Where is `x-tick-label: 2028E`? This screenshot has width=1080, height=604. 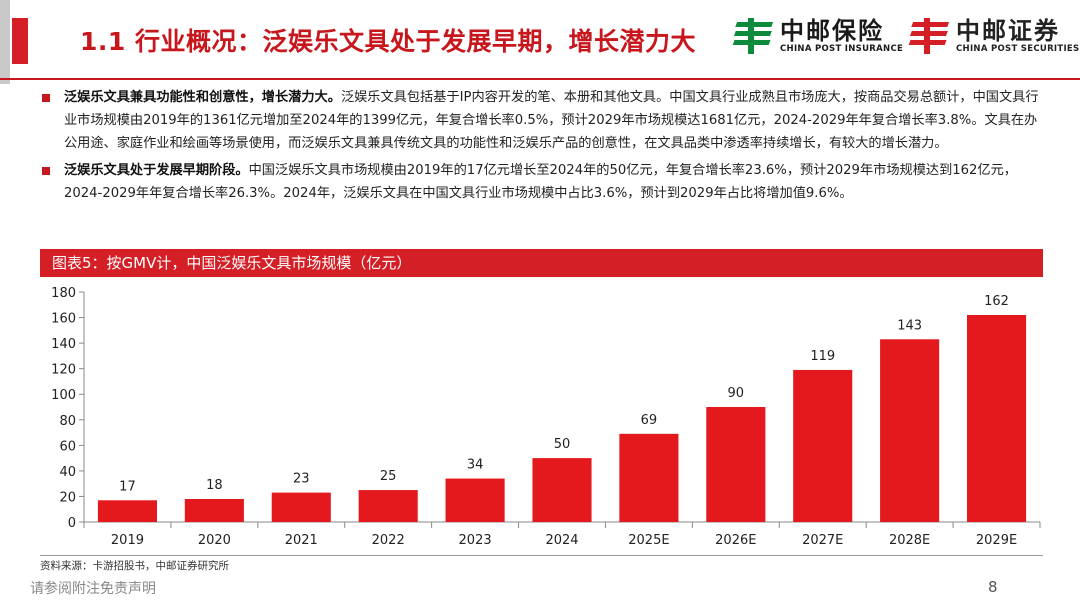
x-tick-label: 2028E is located at coordinates (909, 540).